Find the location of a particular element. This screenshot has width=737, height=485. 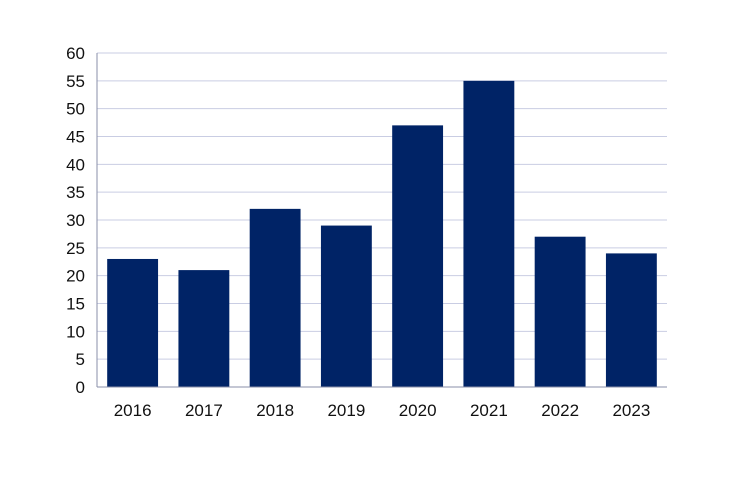

x-tick-label: 2018 is located at coordinates (275, 410).